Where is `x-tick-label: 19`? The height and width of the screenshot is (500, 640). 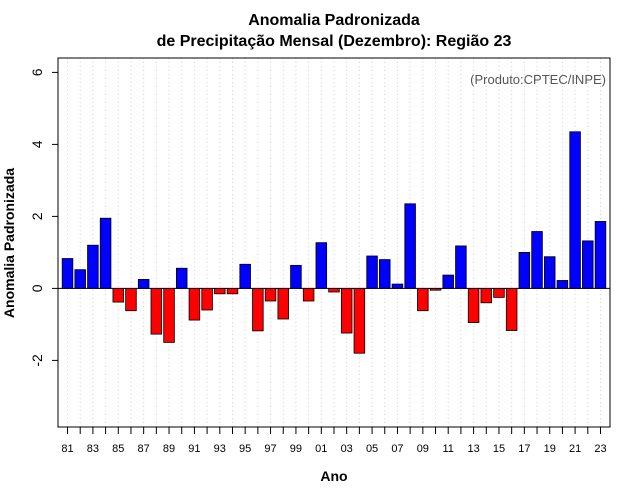
x-tick-label: 19 is located at coordinates (550, 449).